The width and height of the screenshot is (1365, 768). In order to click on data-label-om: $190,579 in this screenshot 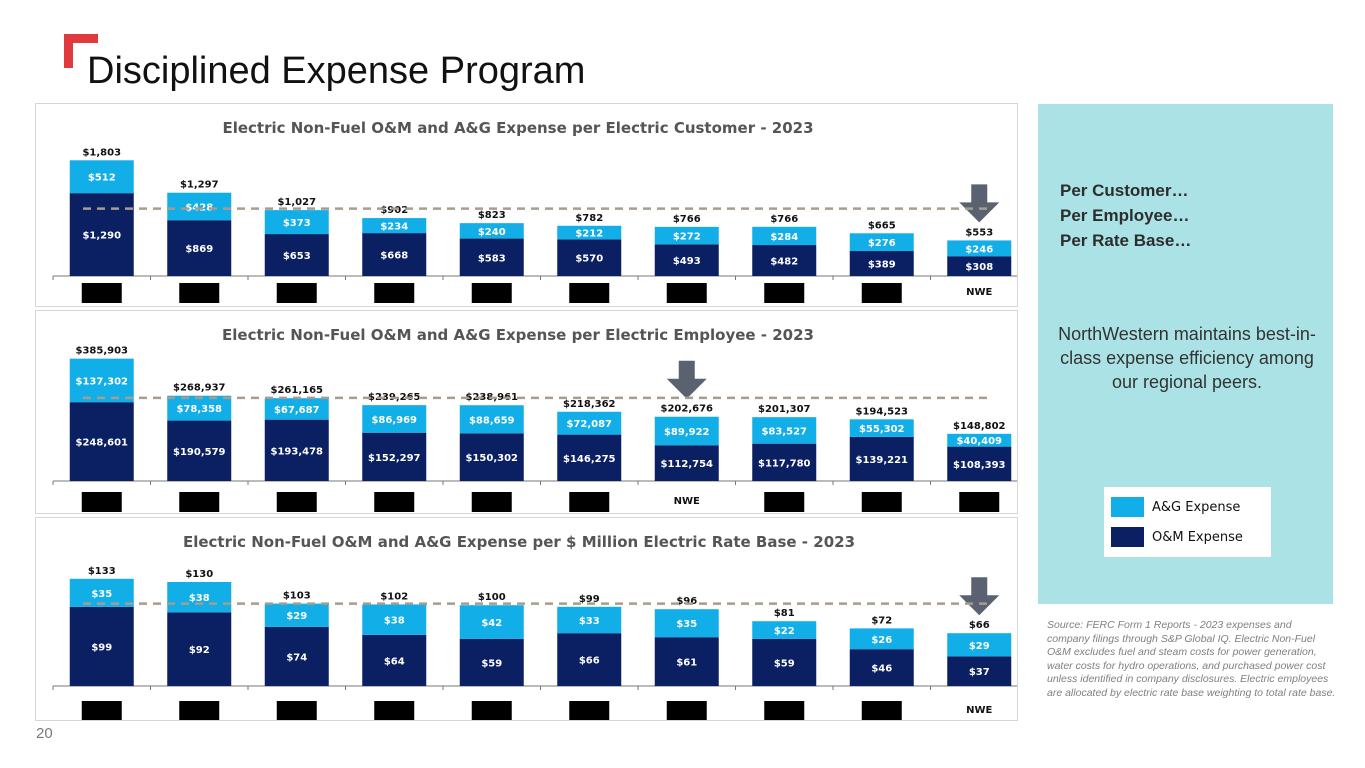, I will do `click(199, 452)`.